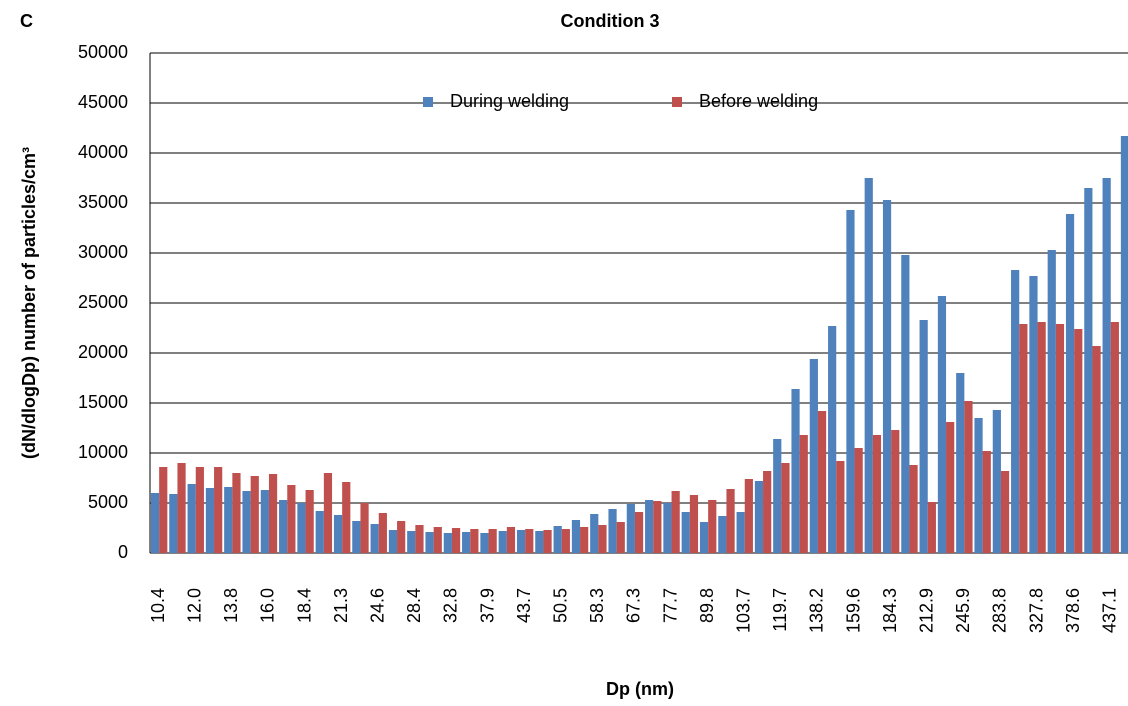 The image size is (1128, 706). What do you see at coordinates (103, 452) in the screenshot?
I see `y-tick-label: 10000` at bounding box center [103, 452].